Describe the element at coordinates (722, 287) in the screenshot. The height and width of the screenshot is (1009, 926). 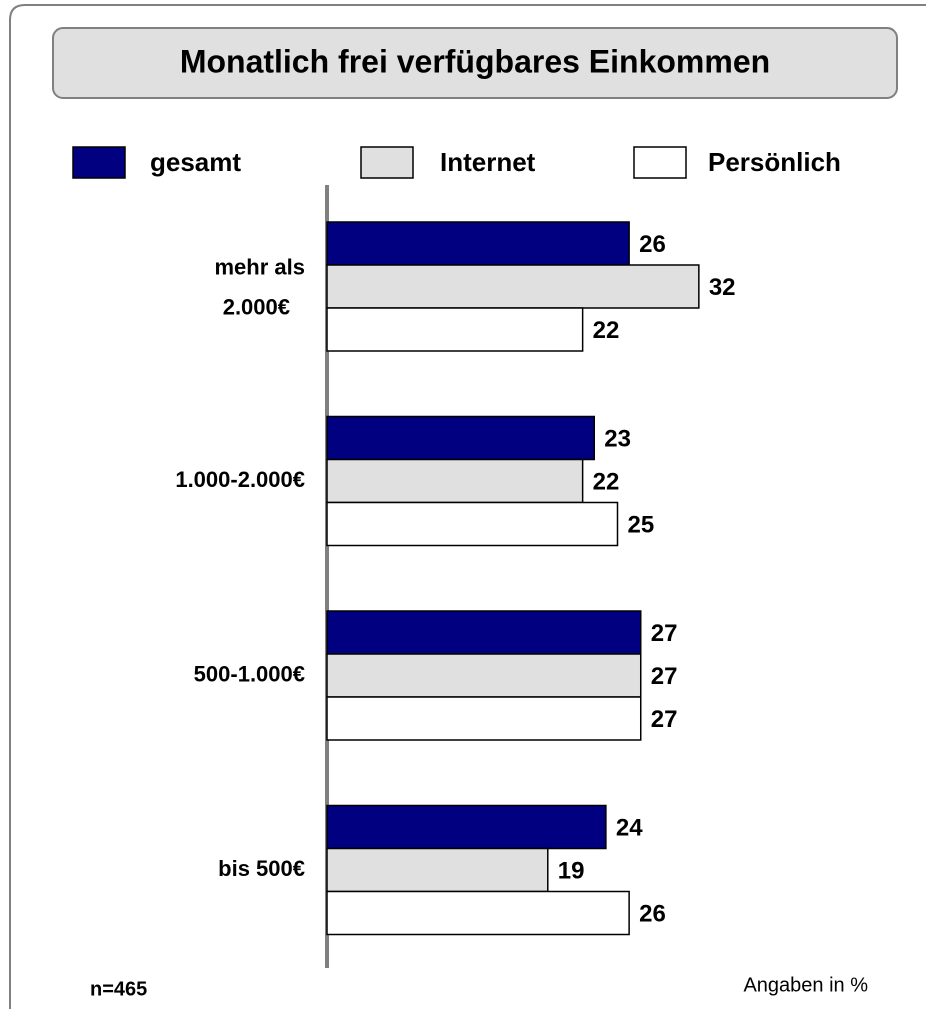
I see `value-label: 32` at that location.